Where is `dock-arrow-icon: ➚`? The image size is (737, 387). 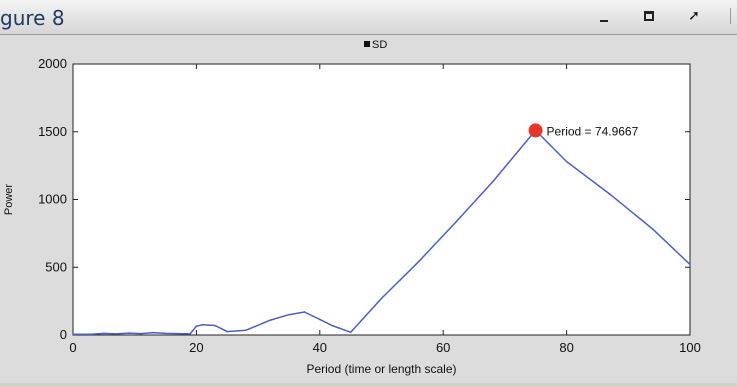 dock-arrow-icon: ➚ is located at coordinates (694, 16).